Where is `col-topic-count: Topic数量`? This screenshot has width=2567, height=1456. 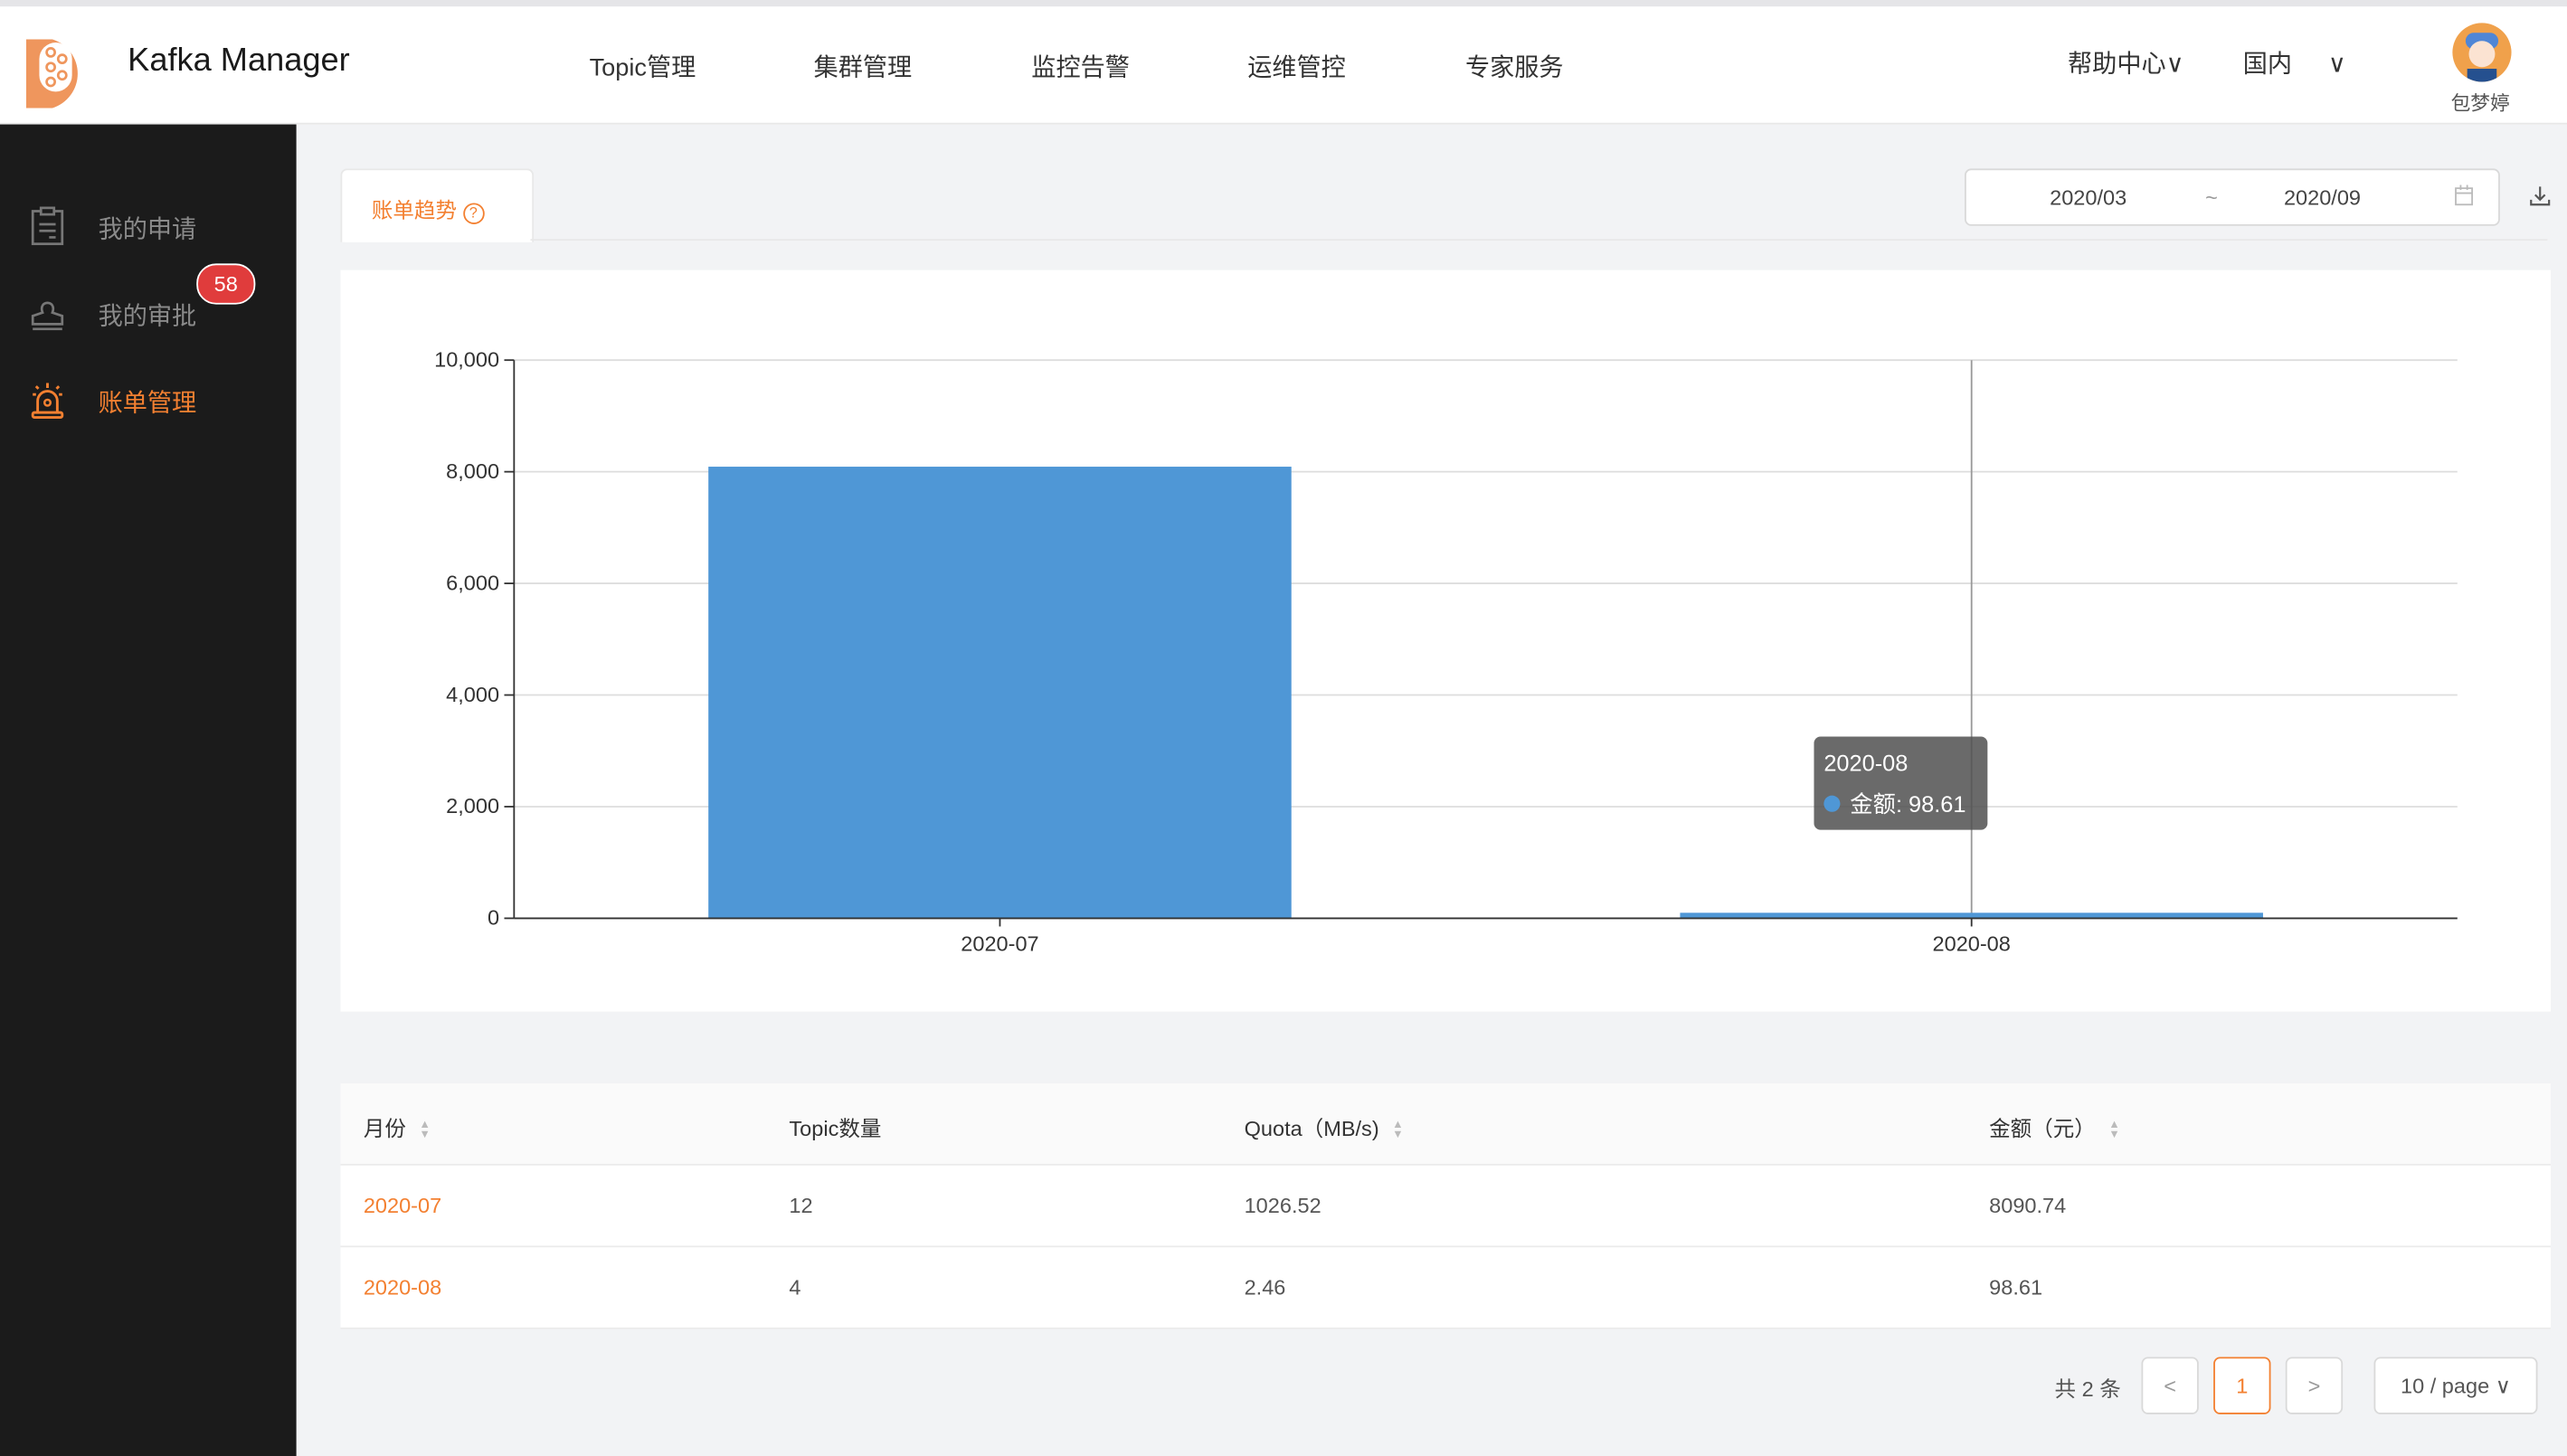 col-topic-count: Topic数量 is located at coordinates (835, 1128).